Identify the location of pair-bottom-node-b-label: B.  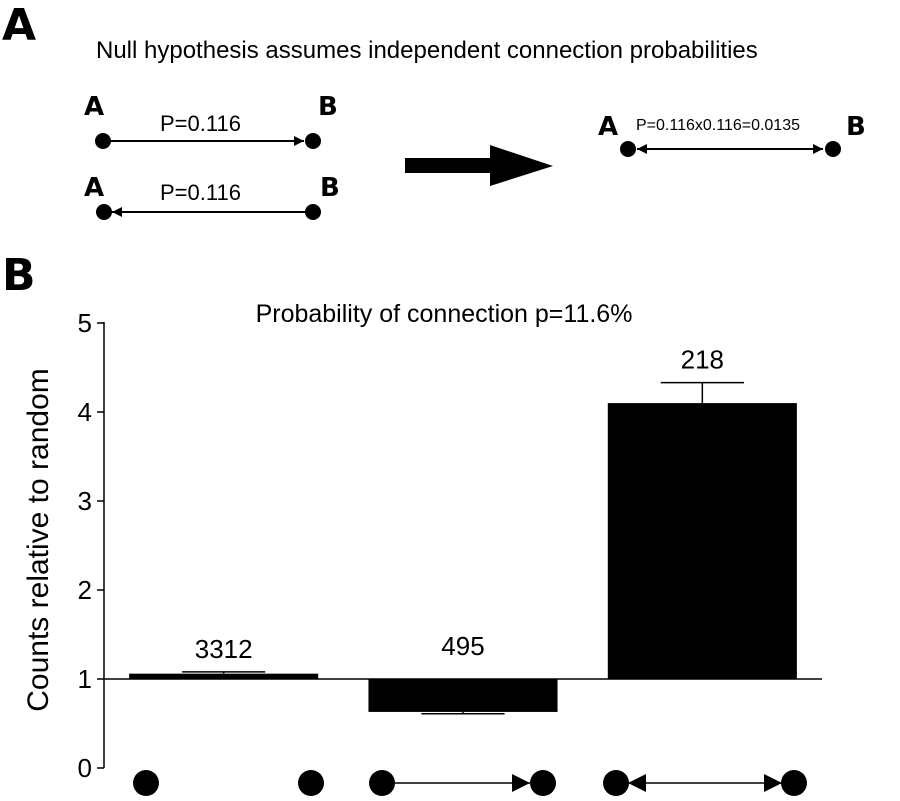
(330, 188).